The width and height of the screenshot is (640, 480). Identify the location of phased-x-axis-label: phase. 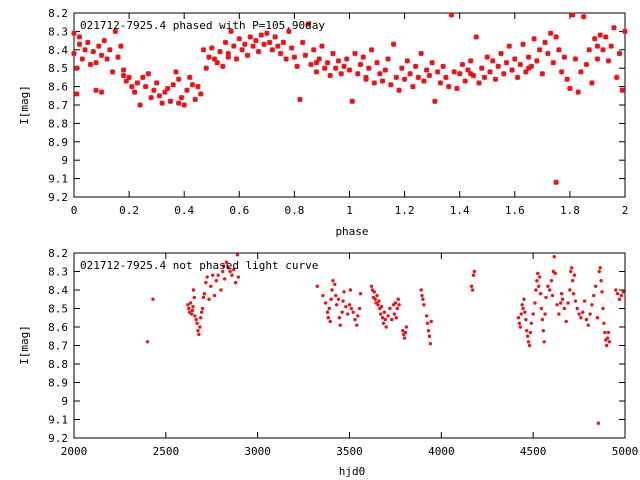
(351, 231).